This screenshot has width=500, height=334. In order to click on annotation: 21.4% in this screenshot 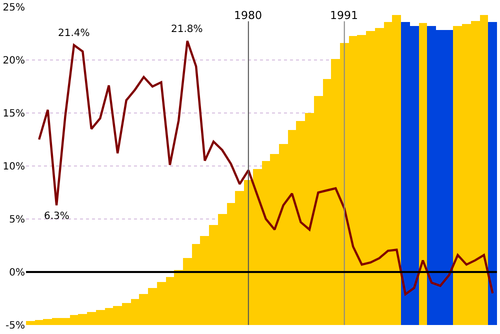, I will do `click(74, 33)`.